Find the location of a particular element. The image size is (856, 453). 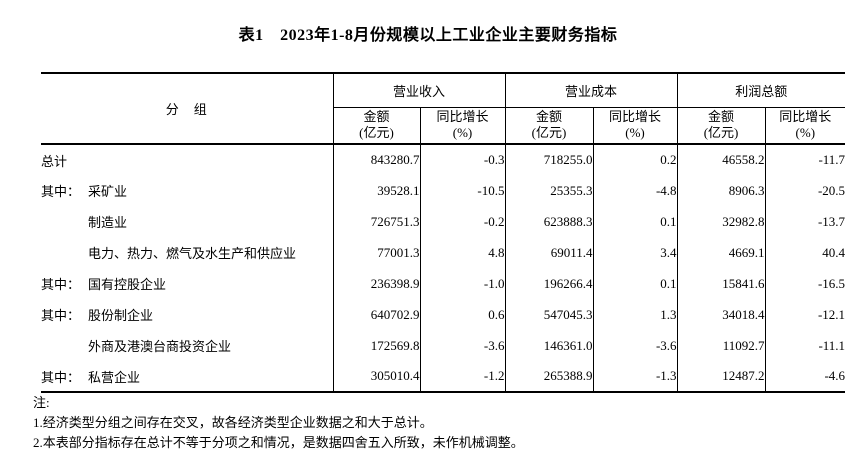

cell-profit-growth: -20.5 is located at coordinates (805, 190).